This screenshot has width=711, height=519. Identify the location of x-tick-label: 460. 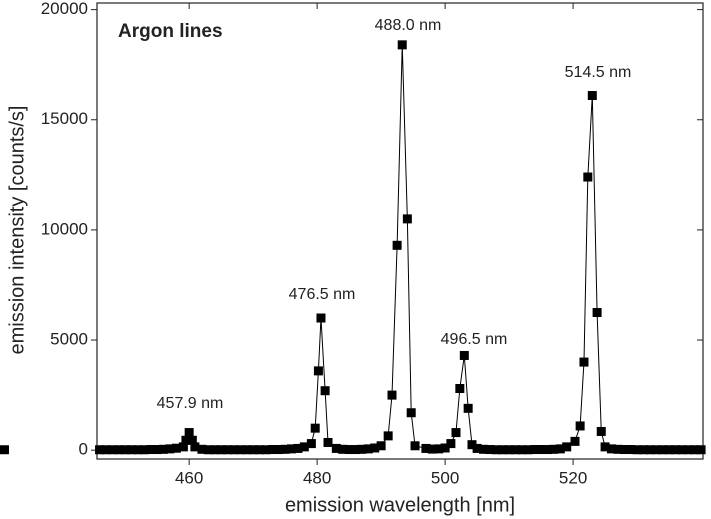
(189, 477).